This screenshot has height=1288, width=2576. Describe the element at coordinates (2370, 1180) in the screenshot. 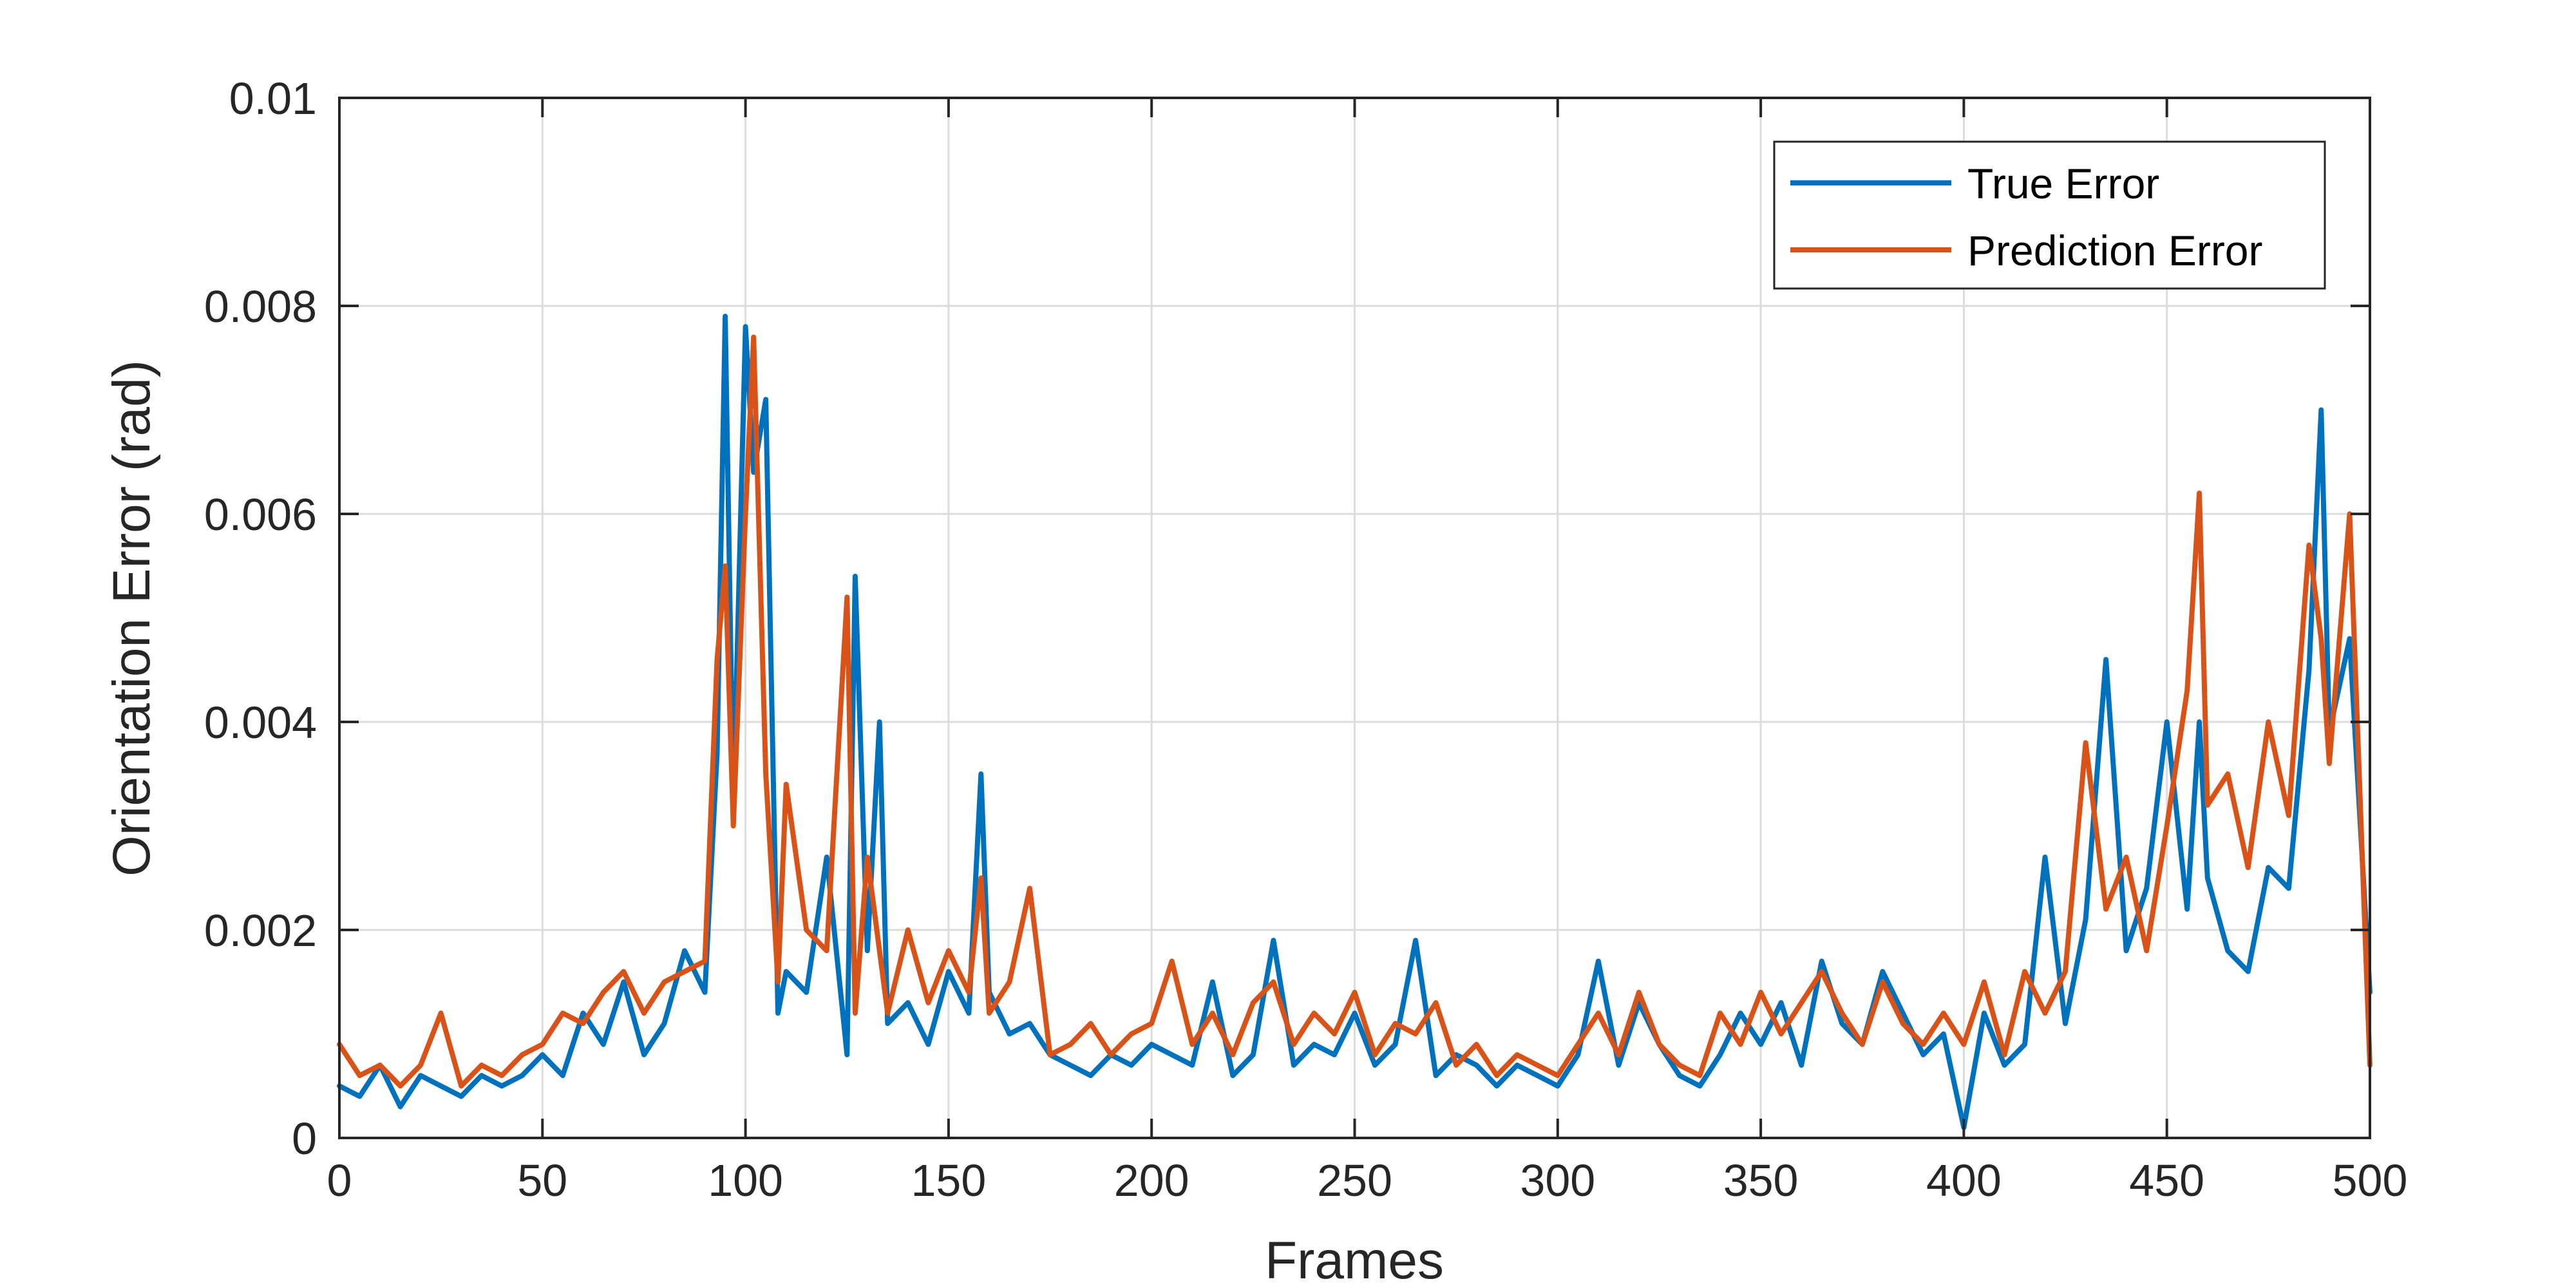

I see `x-tick-label: 500` at that location.